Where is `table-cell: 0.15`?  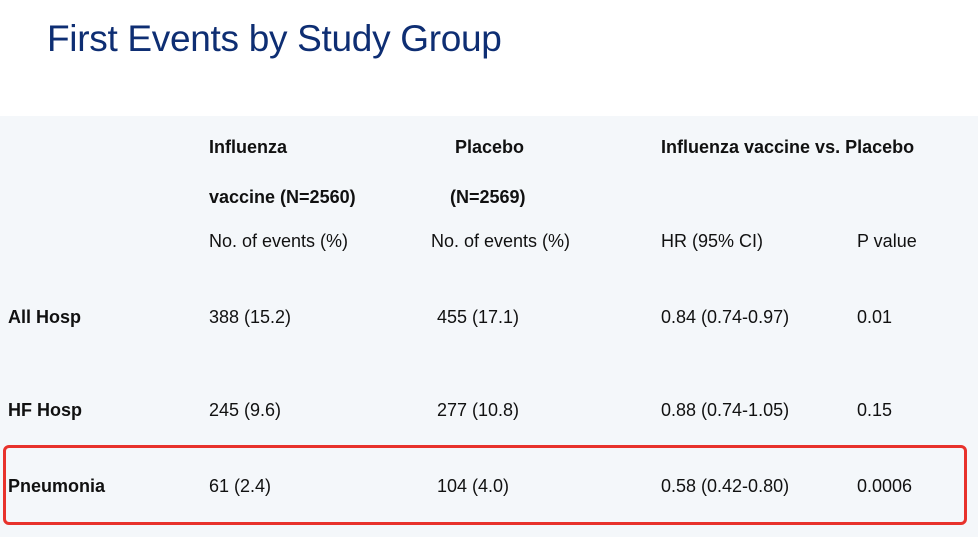
table-cell: 0.15 is located at coordinates (875, 410).